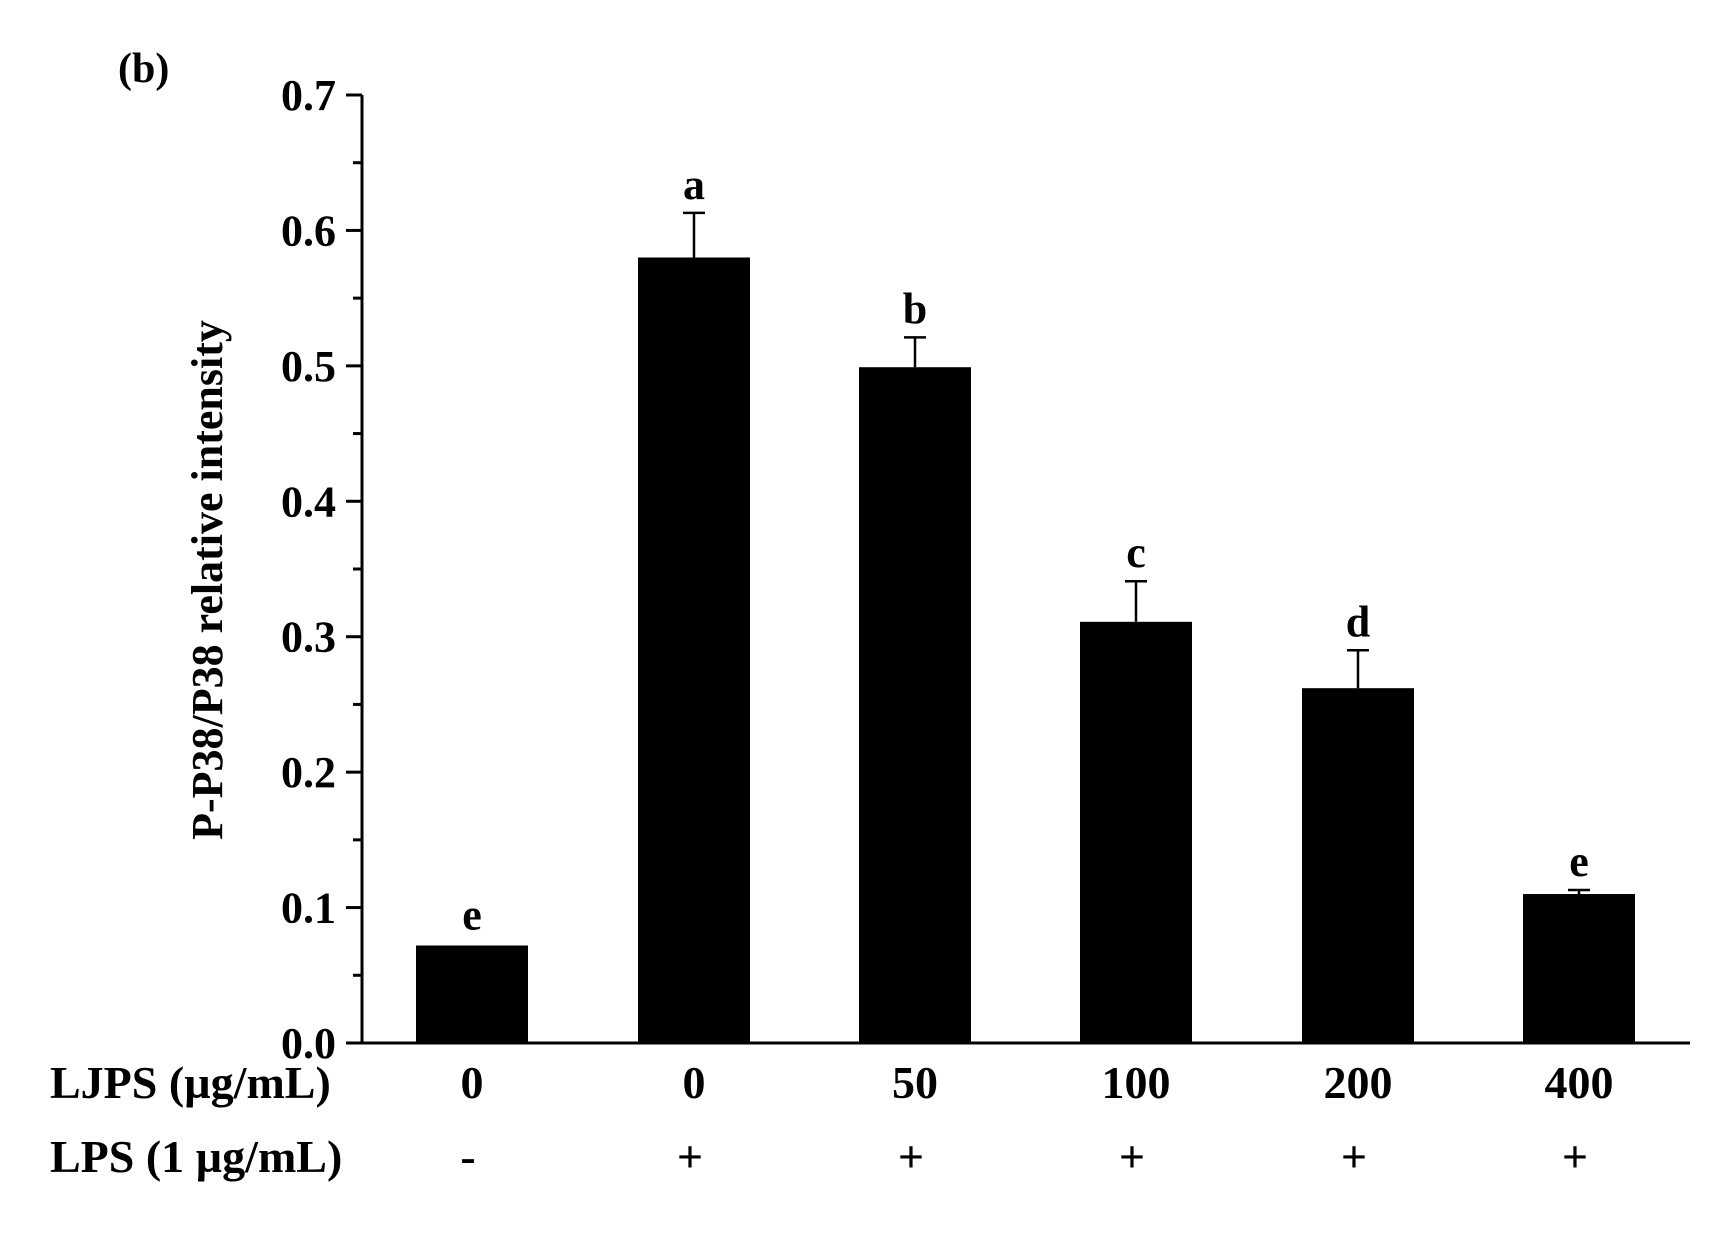 This screenshot has height=1235, width=1720. I want to click on y-tick-label: 0.4, so click(308, 501).